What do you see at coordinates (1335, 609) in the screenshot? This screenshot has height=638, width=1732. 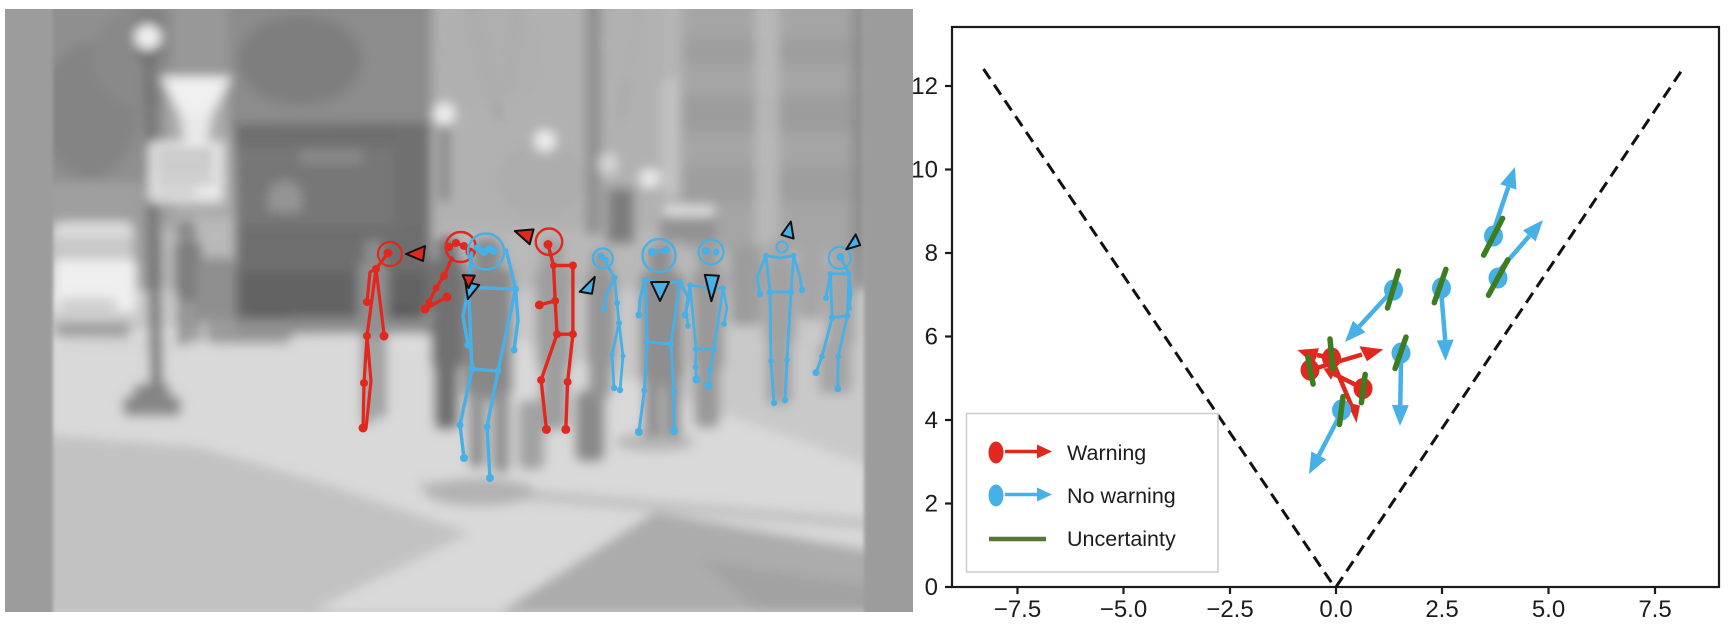 I see `svg-text: 0.0` at bounding box center [1335, 609].